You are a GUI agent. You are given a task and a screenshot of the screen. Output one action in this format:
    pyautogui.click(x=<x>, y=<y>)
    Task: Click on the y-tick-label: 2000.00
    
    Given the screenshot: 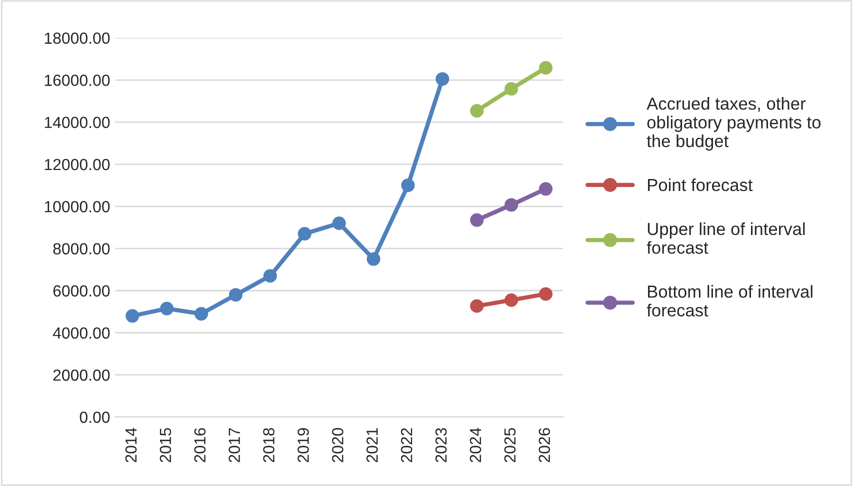 What is the action you would take?
    pyautogui.click(x=81, y=375)
    